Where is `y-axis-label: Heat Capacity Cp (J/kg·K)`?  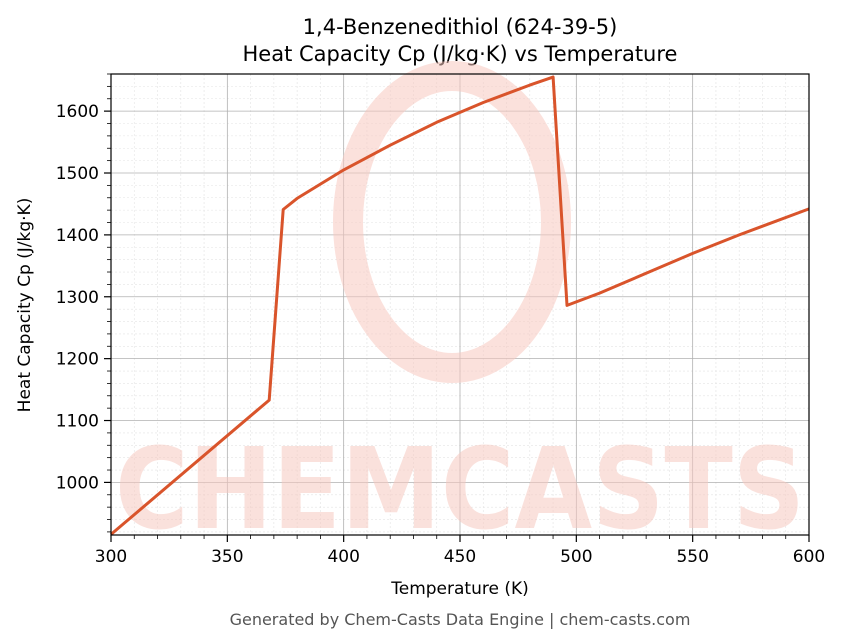
y-axis-label: Heat Capacity Cp (J/kg·K) is located at coordinates (25, 305).